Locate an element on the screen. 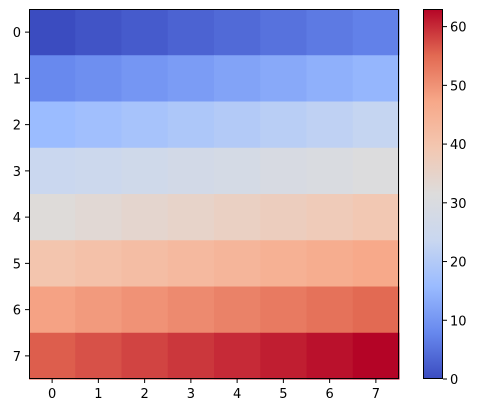  x-tick-label: 7 is located at coordinates (376, 394).